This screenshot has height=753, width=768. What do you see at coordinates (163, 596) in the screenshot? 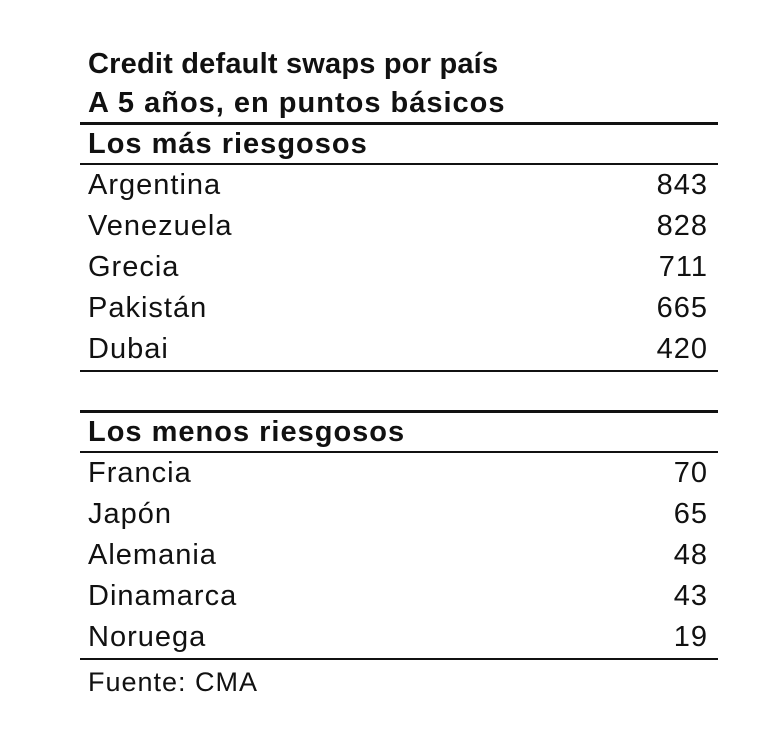
I see `country-label: Dinamarca` at bounding box center [163, 596].